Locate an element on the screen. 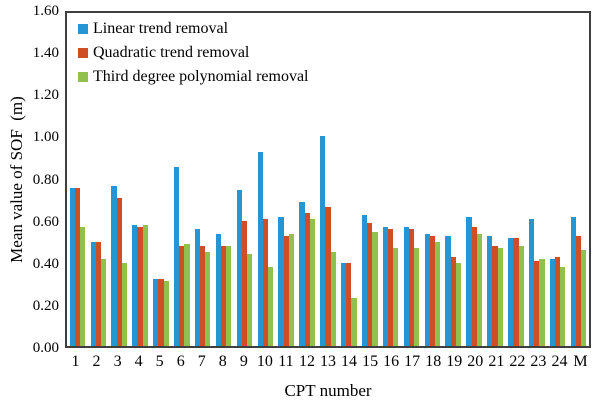  y-tick-label: 1.20 is located at coordinates (45, 95).